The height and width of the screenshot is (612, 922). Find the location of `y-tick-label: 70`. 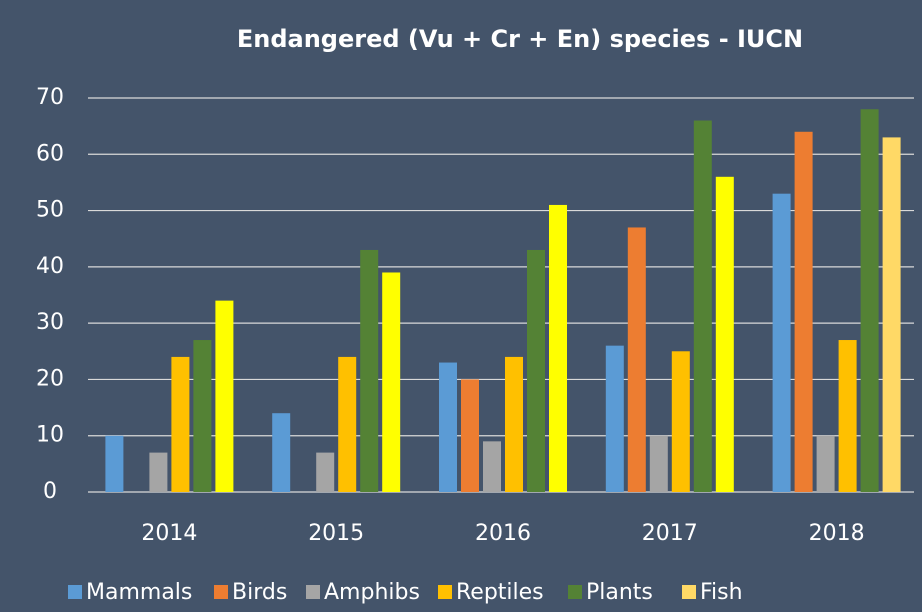

y-tick-label: 70 is located at coordinates (50, 97).